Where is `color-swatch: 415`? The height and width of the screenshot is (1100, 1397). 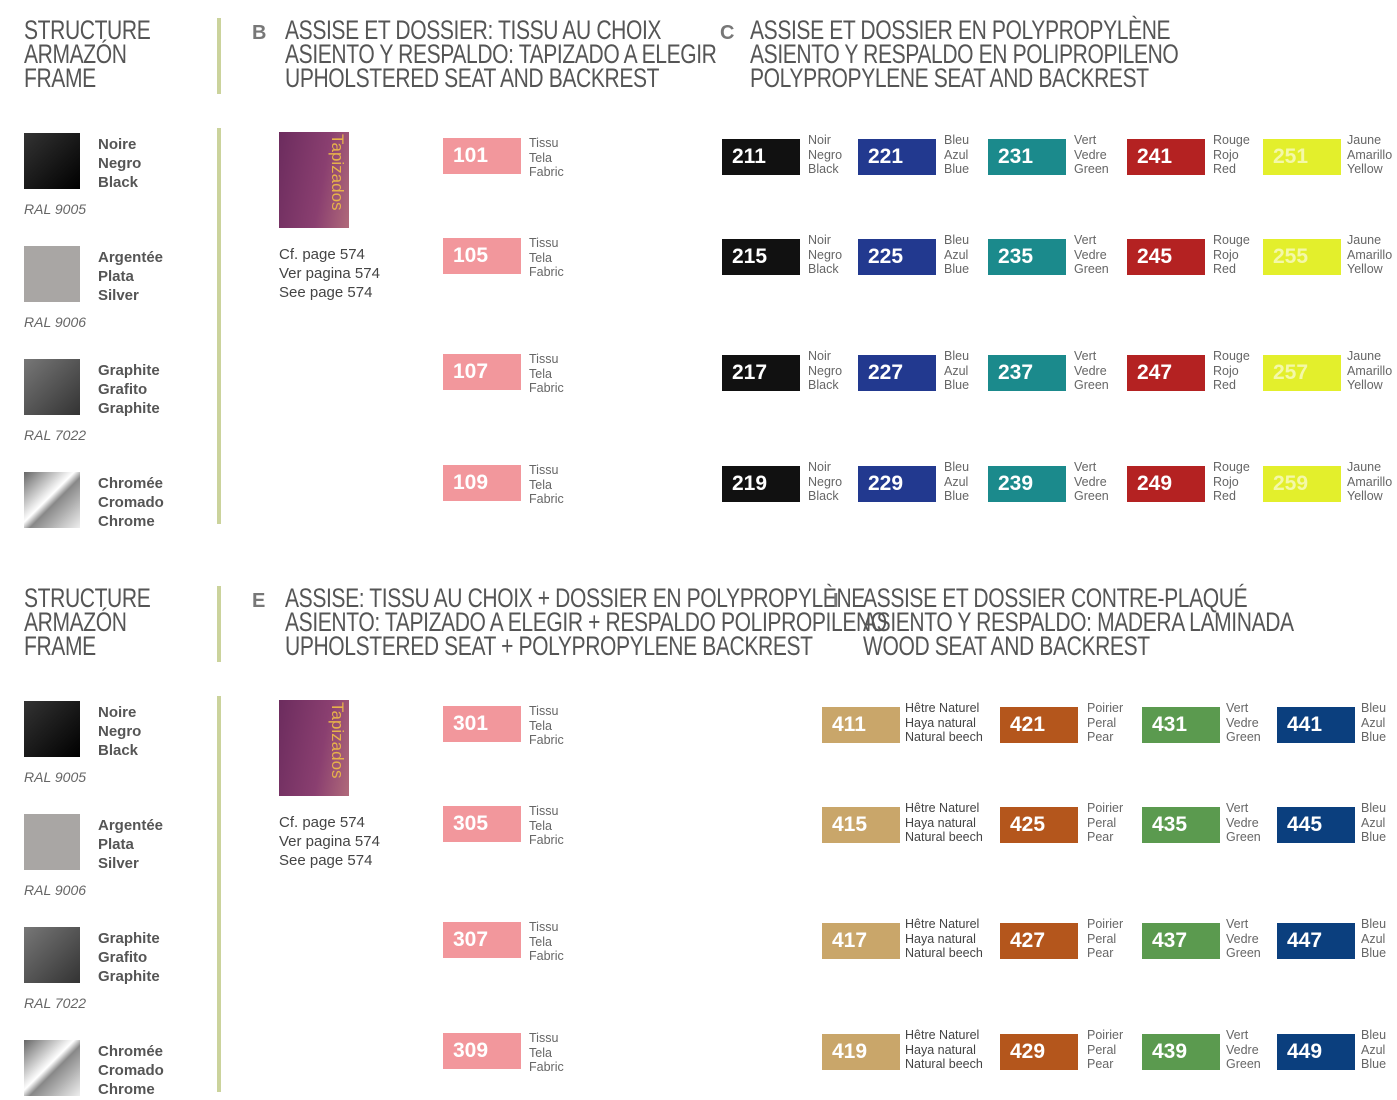
color-swatch: 415 is located at coordinates (861, 825).